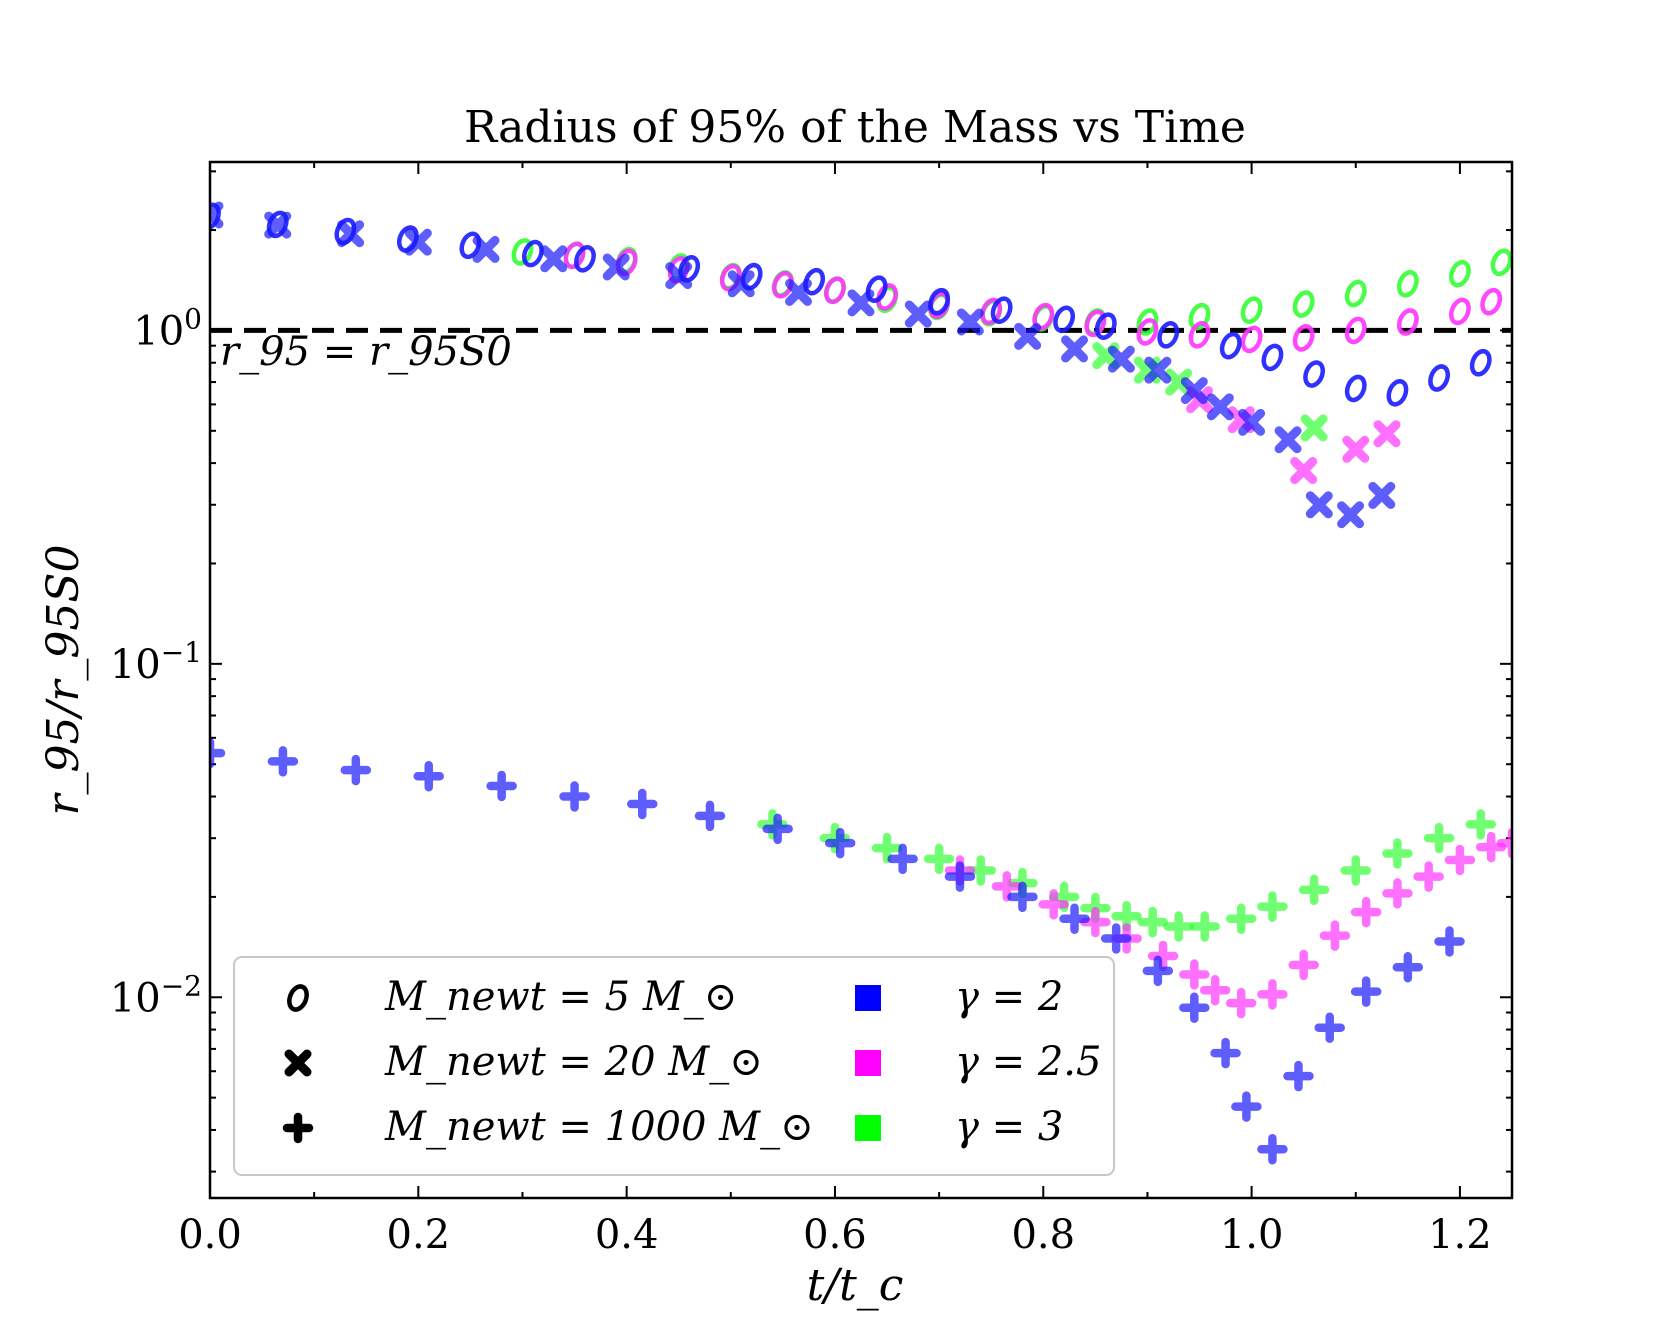  I want to click on legend-label: γ = 2.5, so click(1028, 1062).